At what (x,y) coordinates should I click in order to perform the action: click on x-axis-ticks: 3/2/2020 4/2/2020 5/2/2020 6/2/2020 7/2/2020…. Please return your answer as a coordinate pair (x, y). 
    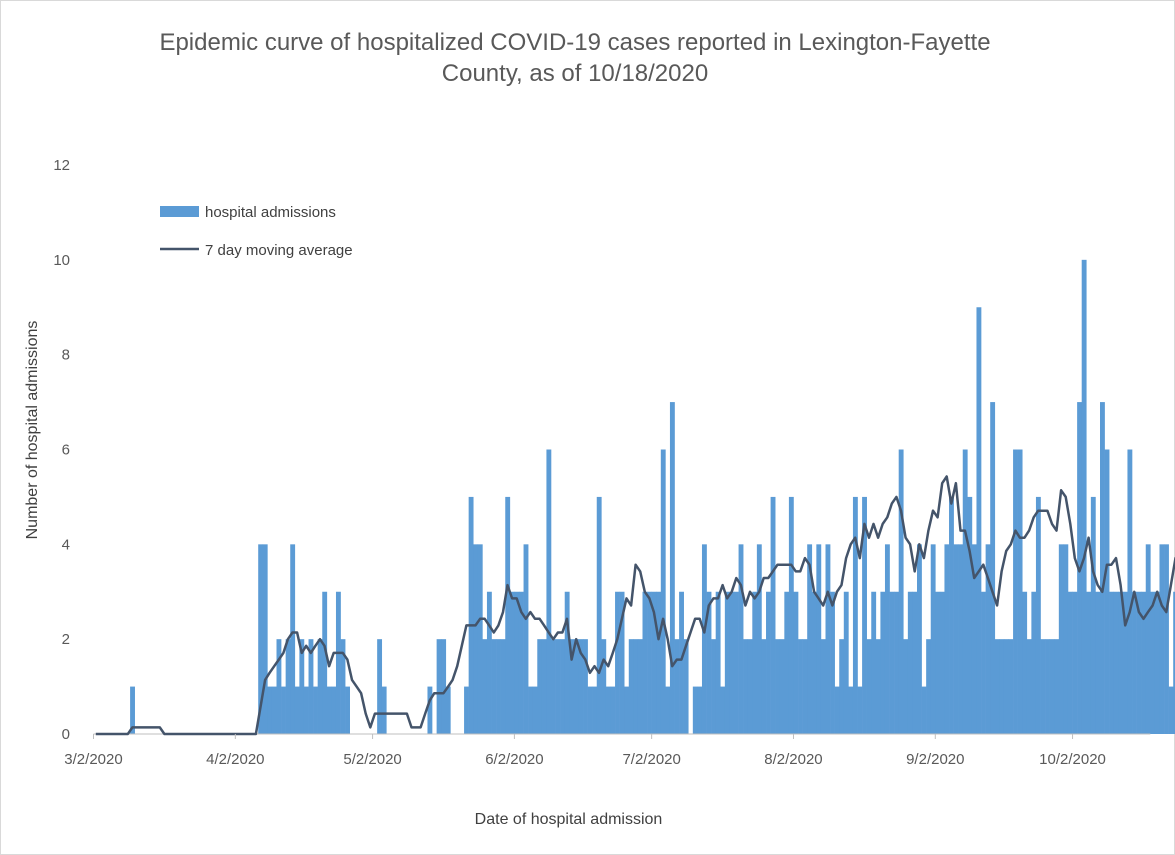
    Looking at the image, I should click on (585, 751).